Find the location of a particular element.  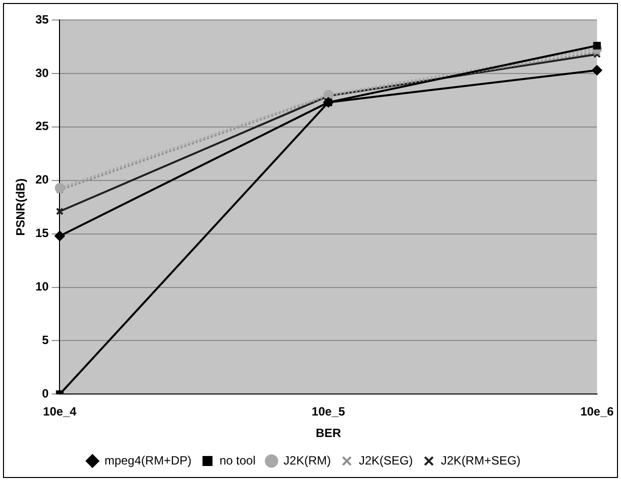

legend-label: J2K(RM+SEG) is located at coordinates (480, 460).